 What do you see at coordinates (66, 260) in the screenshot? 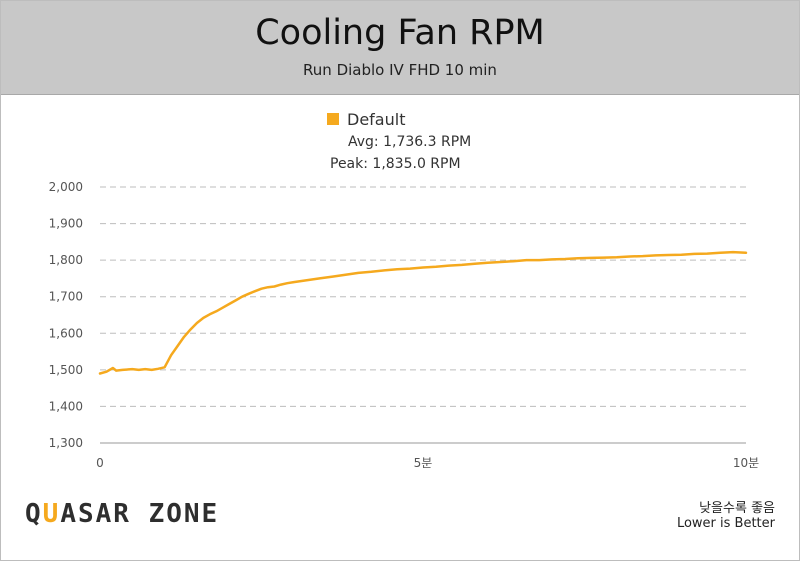
I see `y-tick-label: 1,800` at bounding box center [66, 260].